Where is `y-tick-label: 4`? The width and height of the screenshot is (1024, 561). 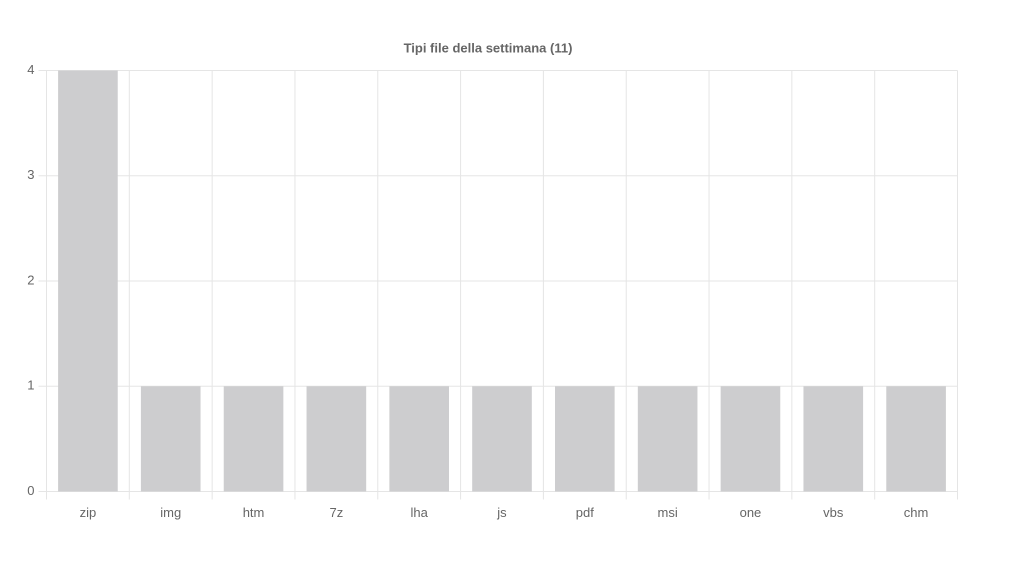
y-tick-label: 4 is located at coordinates (30, 69).